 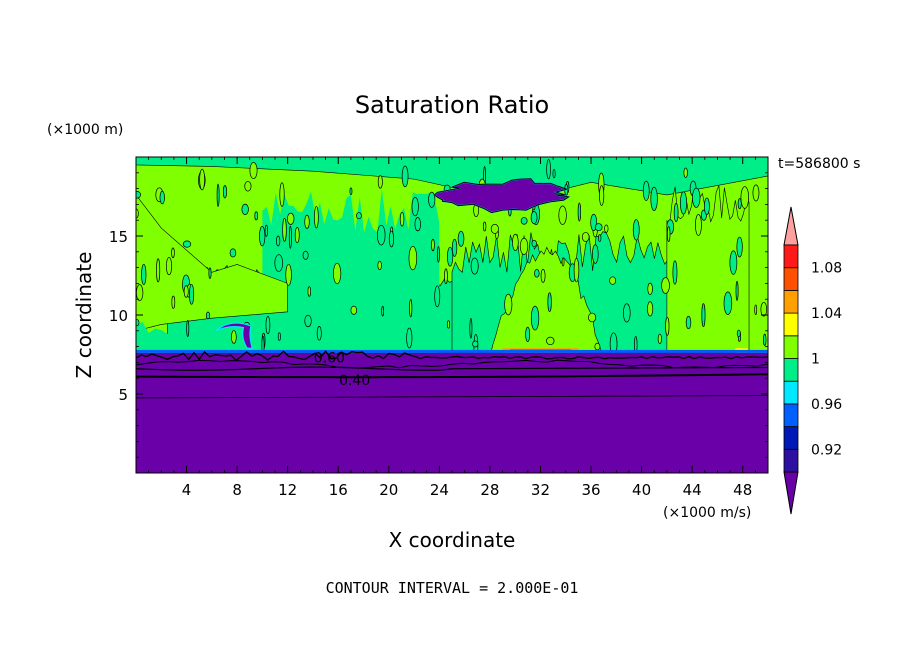 I want to click on x-tick-label: 4, so click(x=187, y=490).